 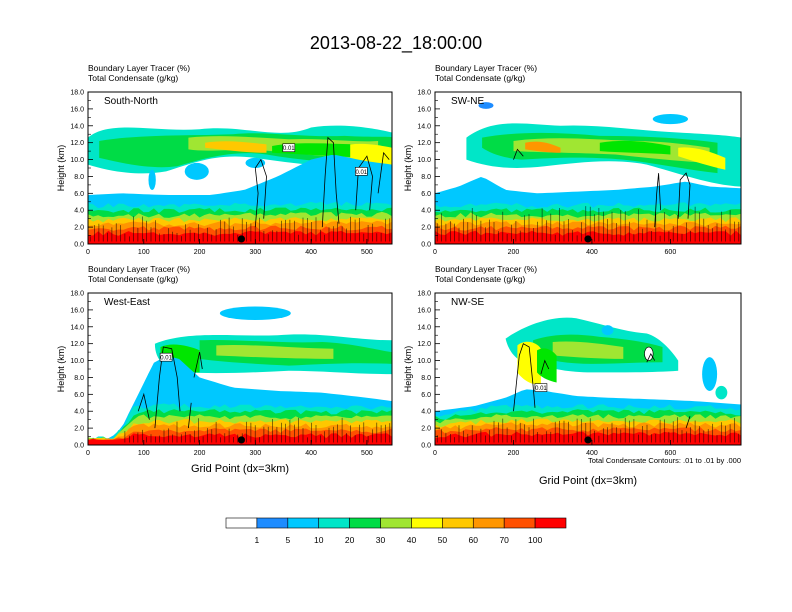 I want to click on colorbar-label: 10, so click(x=319, y=540).